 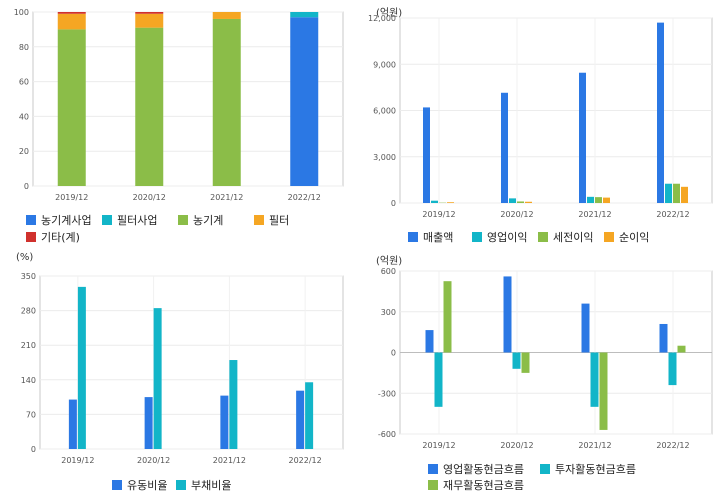 What do you see at coordinates (594, 214) in the screenshot?
I see `x-tick-label: 2021/12` at bounding box center [594, 214].